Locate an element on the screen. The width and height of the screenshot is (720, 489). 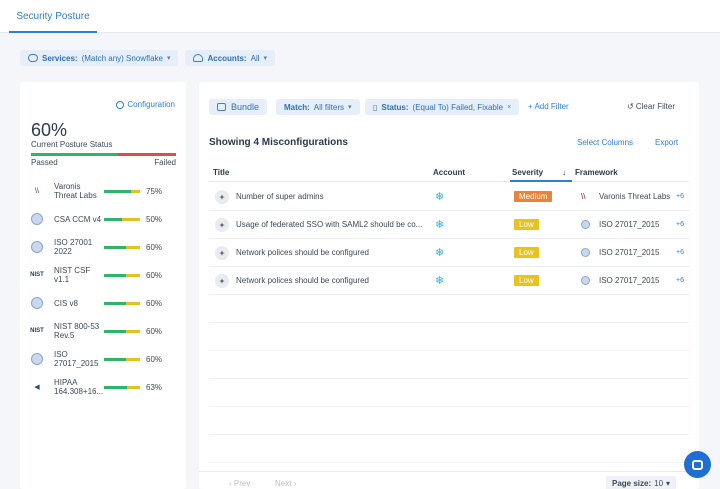
services-filter: Services: (Match any) Snowflake ▾ is located at coordinates (99, 58).